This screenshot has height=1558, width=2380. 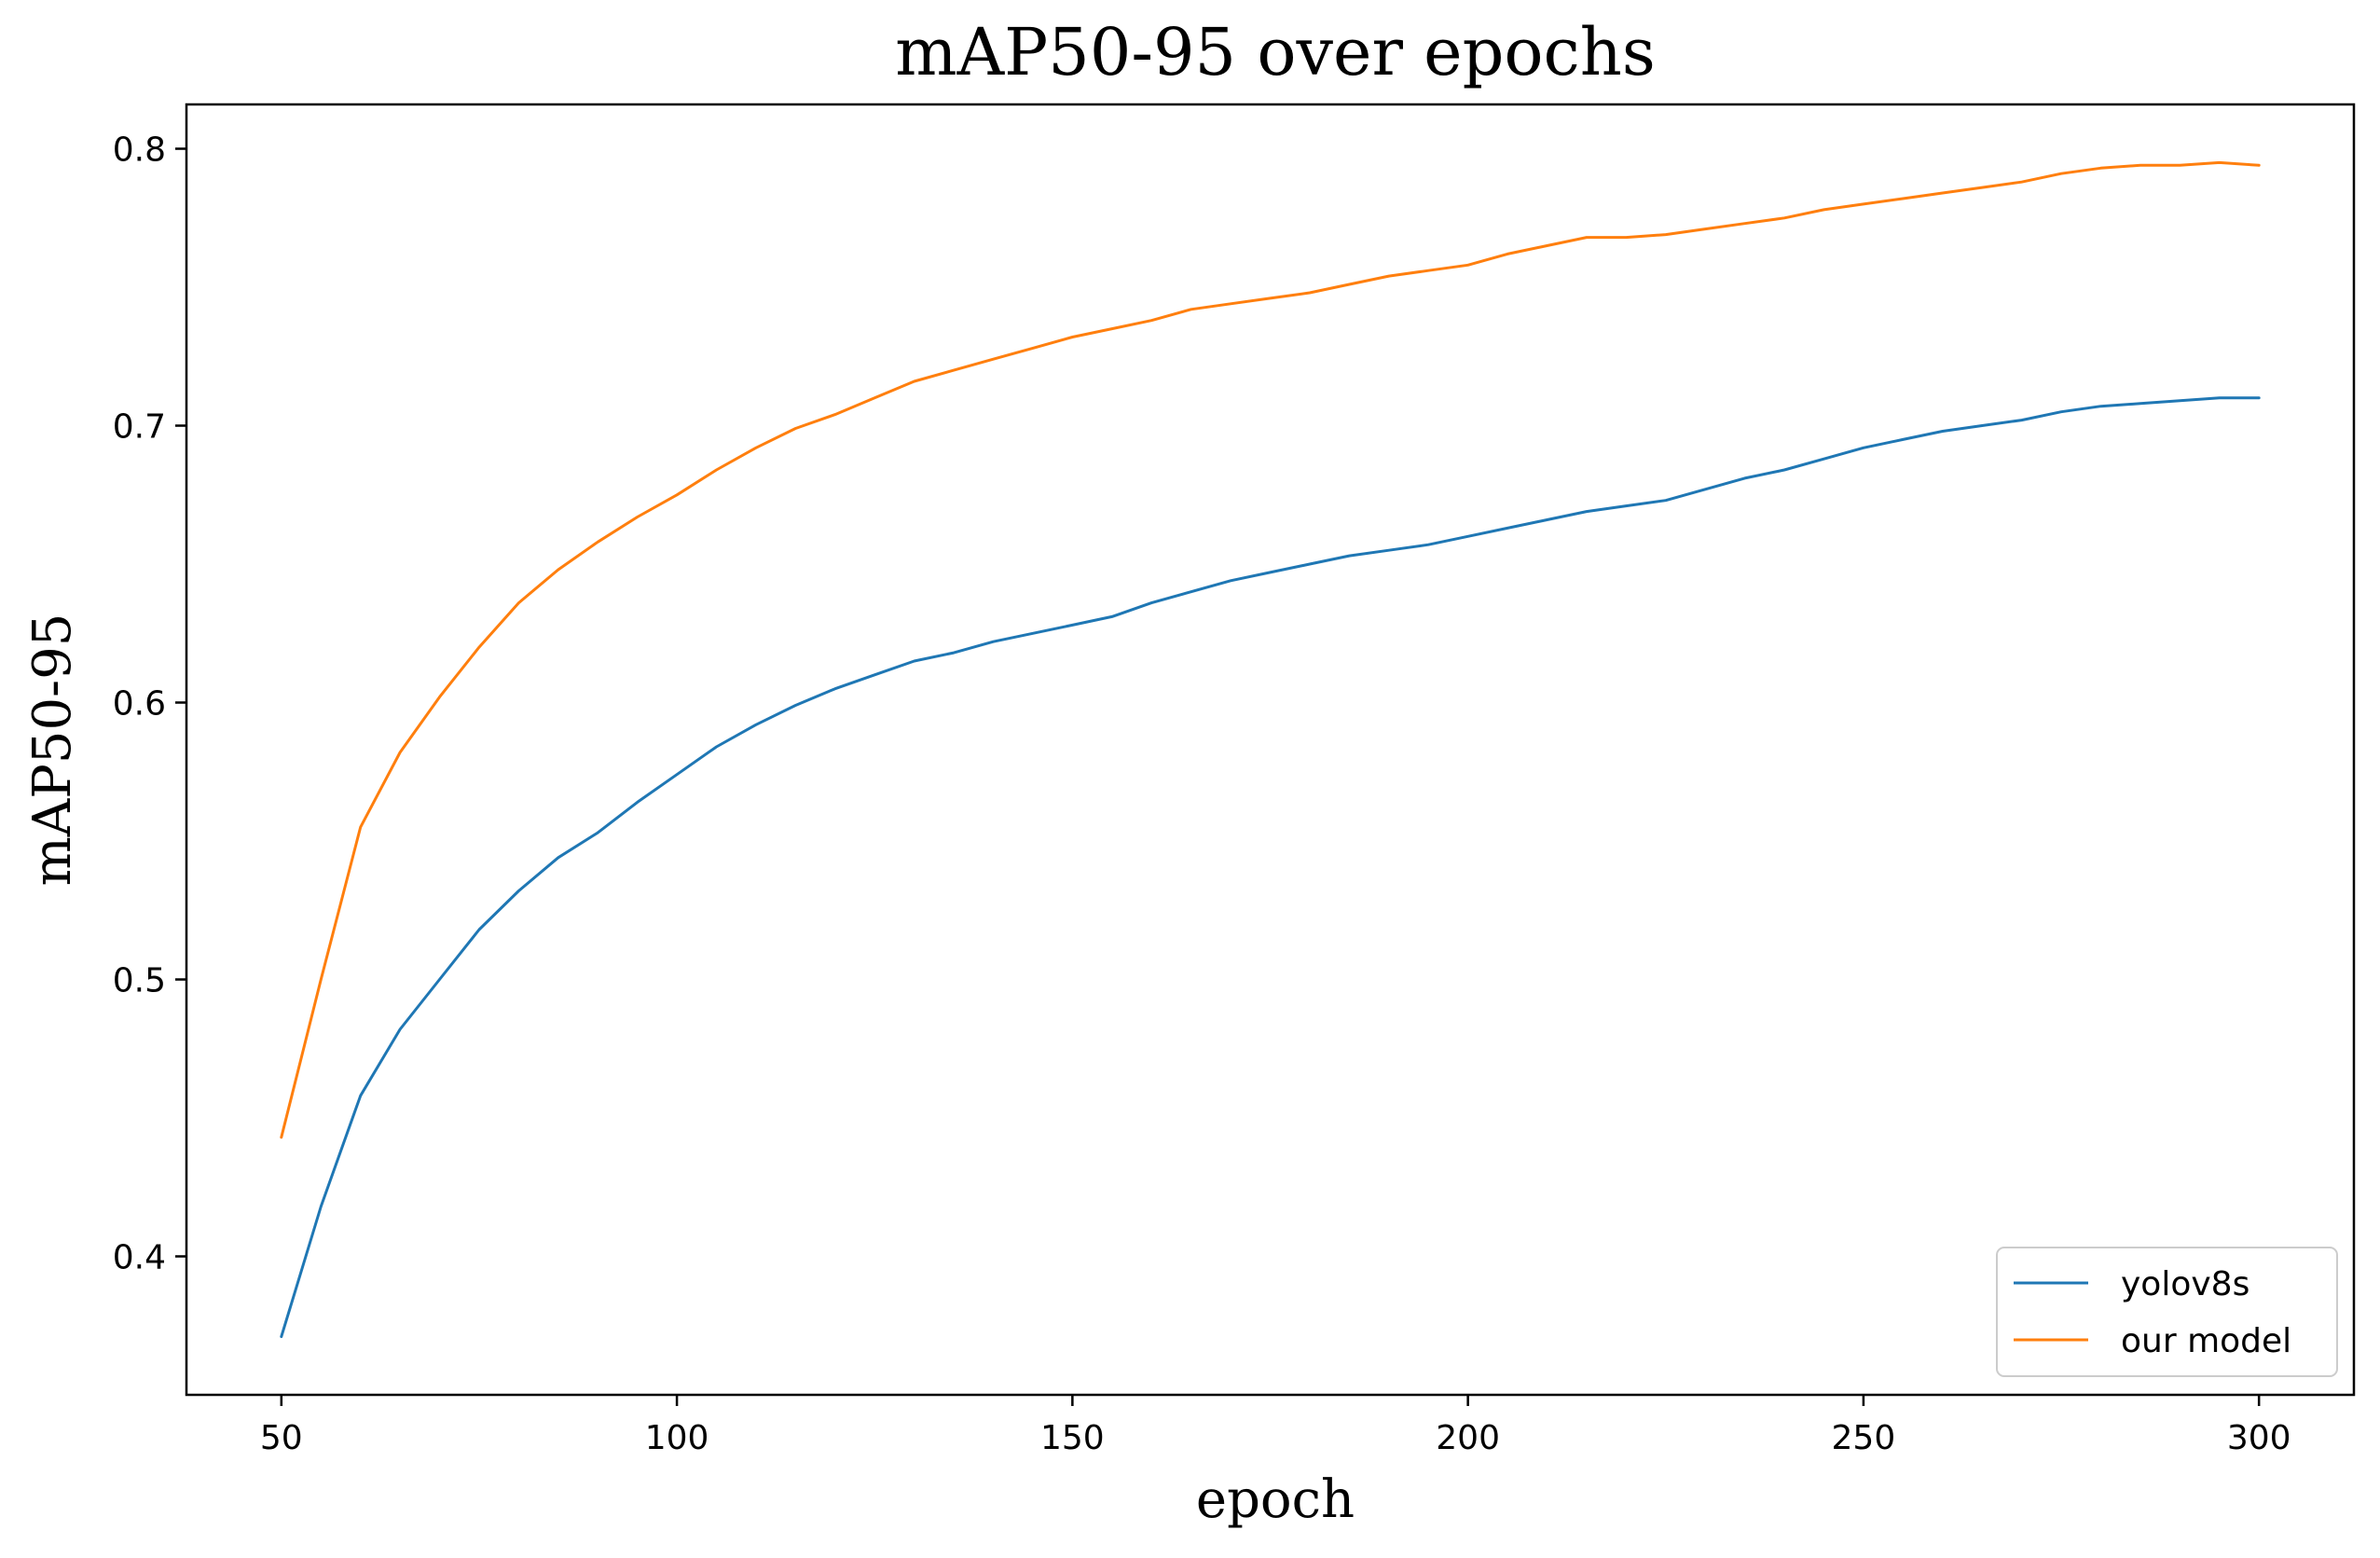 What do you see at coordinates (139, 704) in the screenshot?
I see `y-tick-label: 0.6` at bounding box center [139, 704].